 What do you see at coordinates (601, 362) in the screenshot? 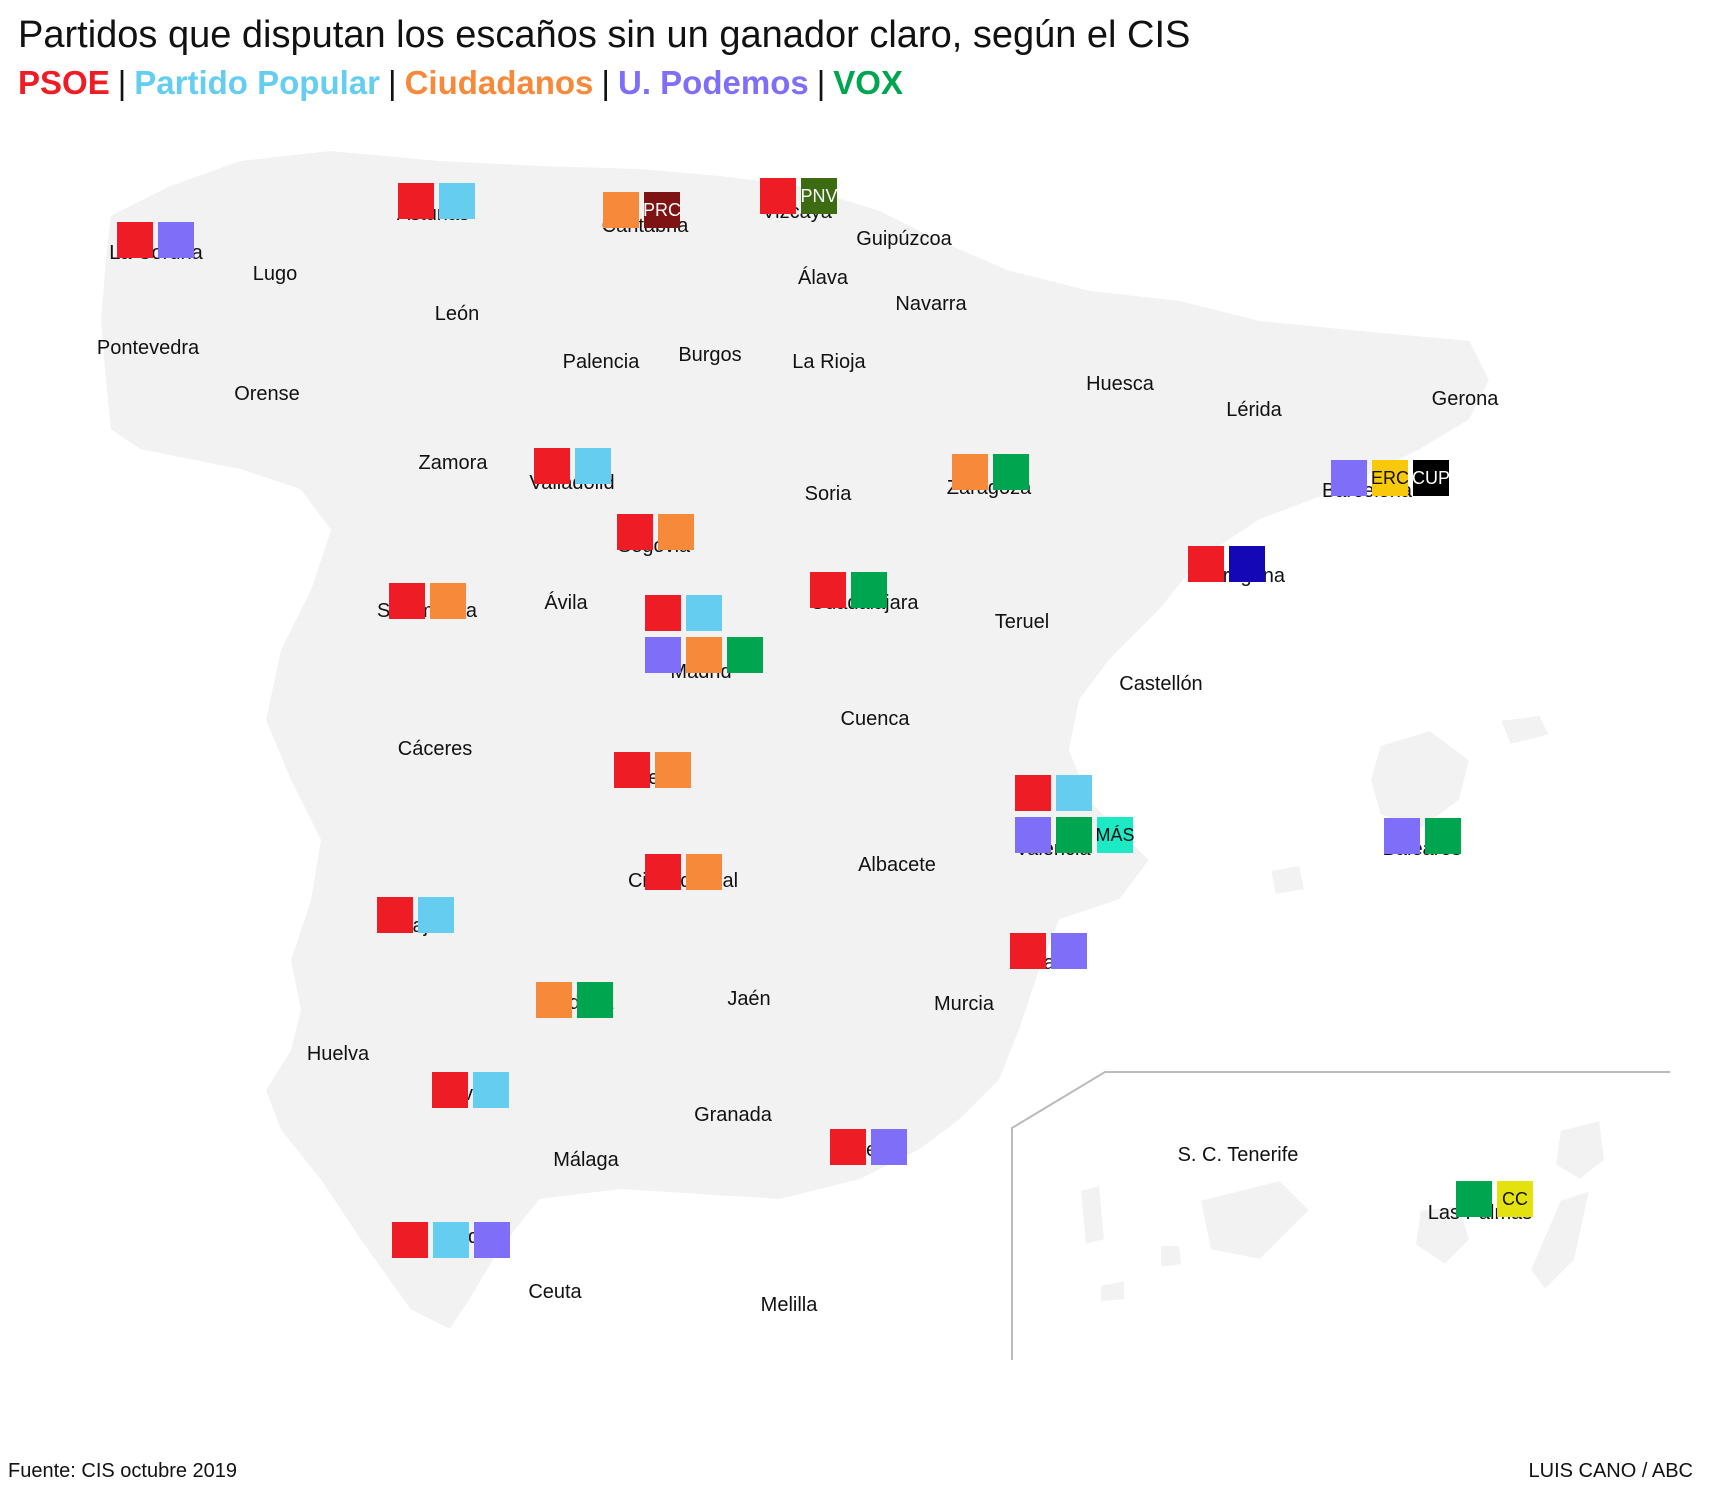
I see `province-label: Palencia` at bounding box center [601, 362].